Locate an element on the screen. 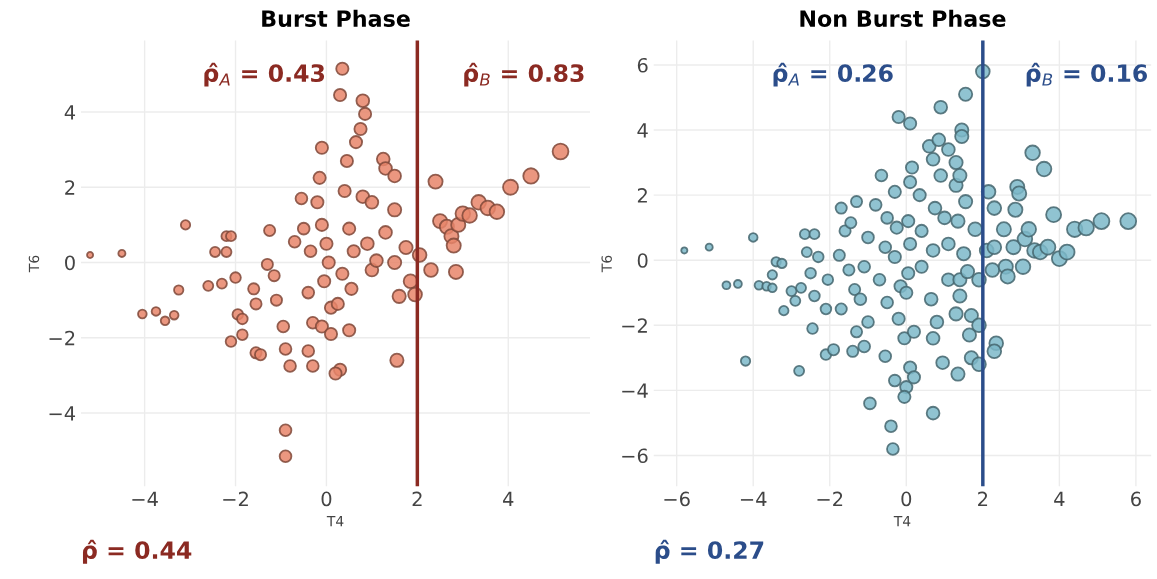 This screenshot has width=1157, height=579. annotation: ρ̂$_{A}$ = 0.26 is located at coordinates (833, 74).